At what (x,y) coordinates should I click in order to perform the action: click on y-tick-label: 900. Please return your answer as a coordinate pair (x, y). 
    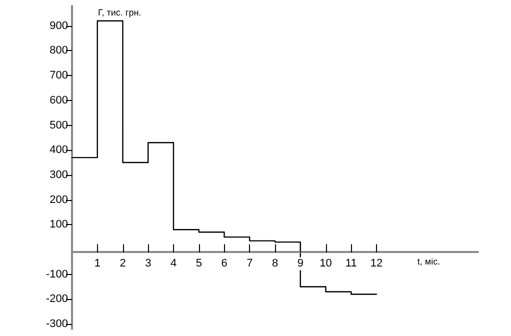
    Looking at the image, I should click on (59, 26).